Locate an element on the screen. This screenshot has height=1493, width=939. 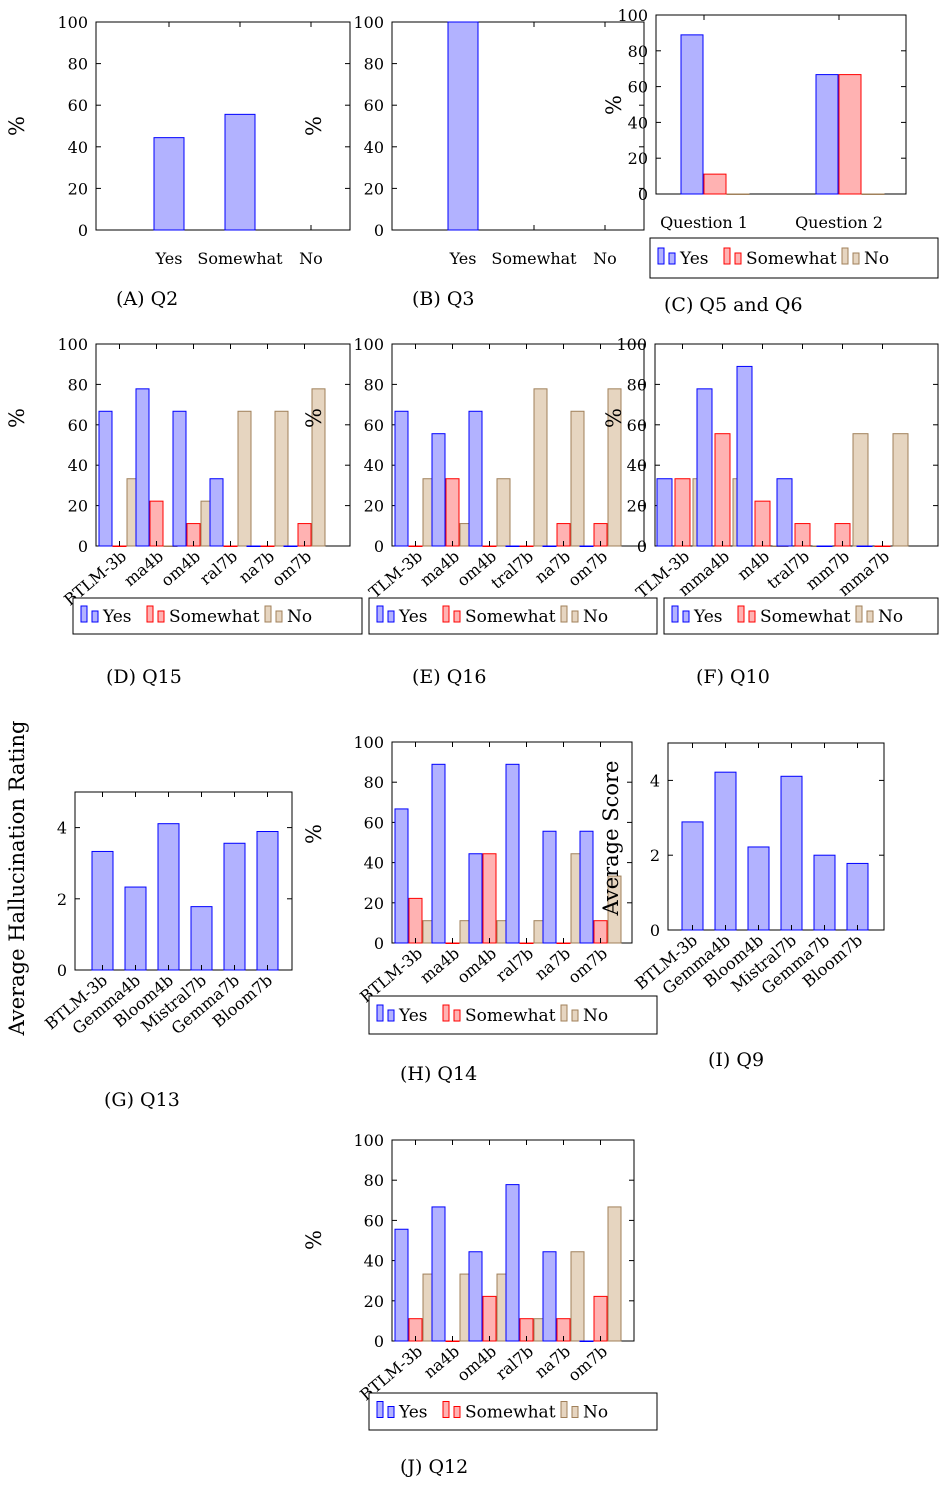
y-axis-label: % is located at coordinates (314, 126).